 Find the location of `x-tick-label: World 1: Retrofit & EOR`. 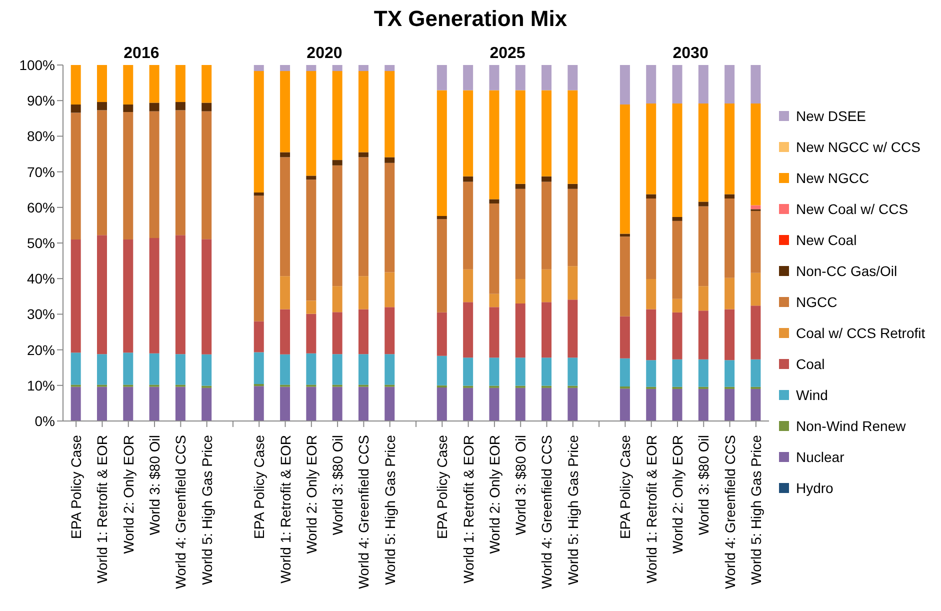

x-tick-label: World 1: Retrofit & EOR is located at coordinates (651, 509).